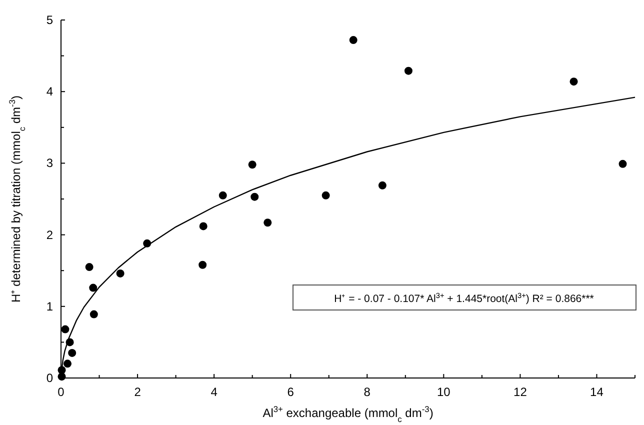  What do you see at coordinates (50, 20) in the screenshot?
I see `y-tick-label: 5` at bounding box center [50, 20].